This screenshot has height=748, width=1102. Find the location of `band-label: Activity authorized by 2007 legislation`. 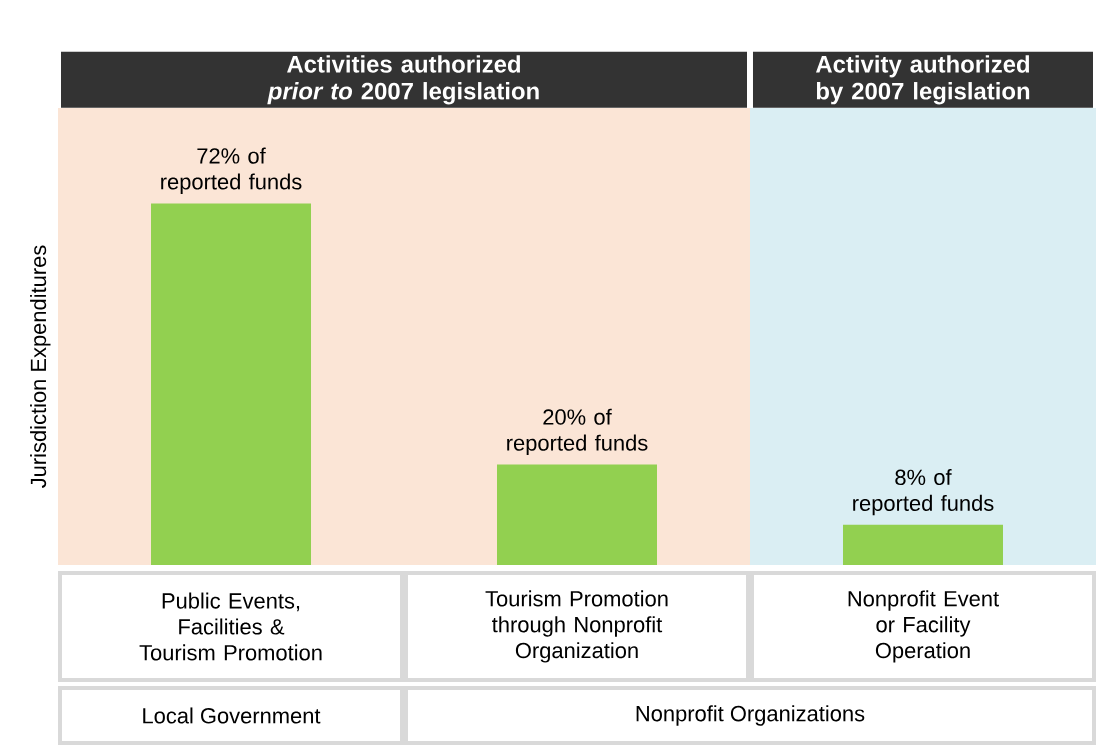

band-label: Activity authorized by 2007 legislation is located at coordinates (922, 80).